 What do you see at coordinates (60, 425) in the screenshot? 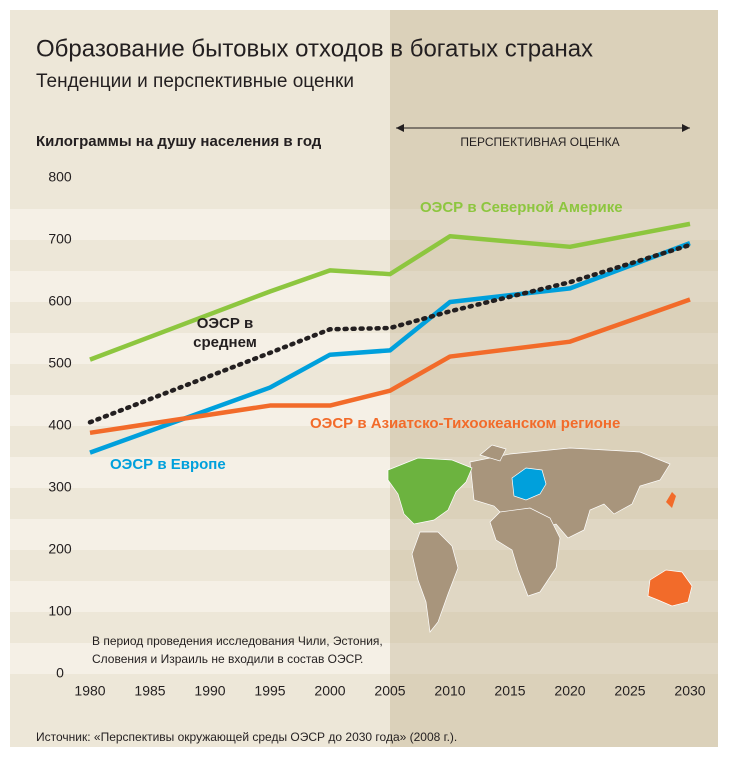
I see `y-tick-label: 400` at bounding box center [60, 425].